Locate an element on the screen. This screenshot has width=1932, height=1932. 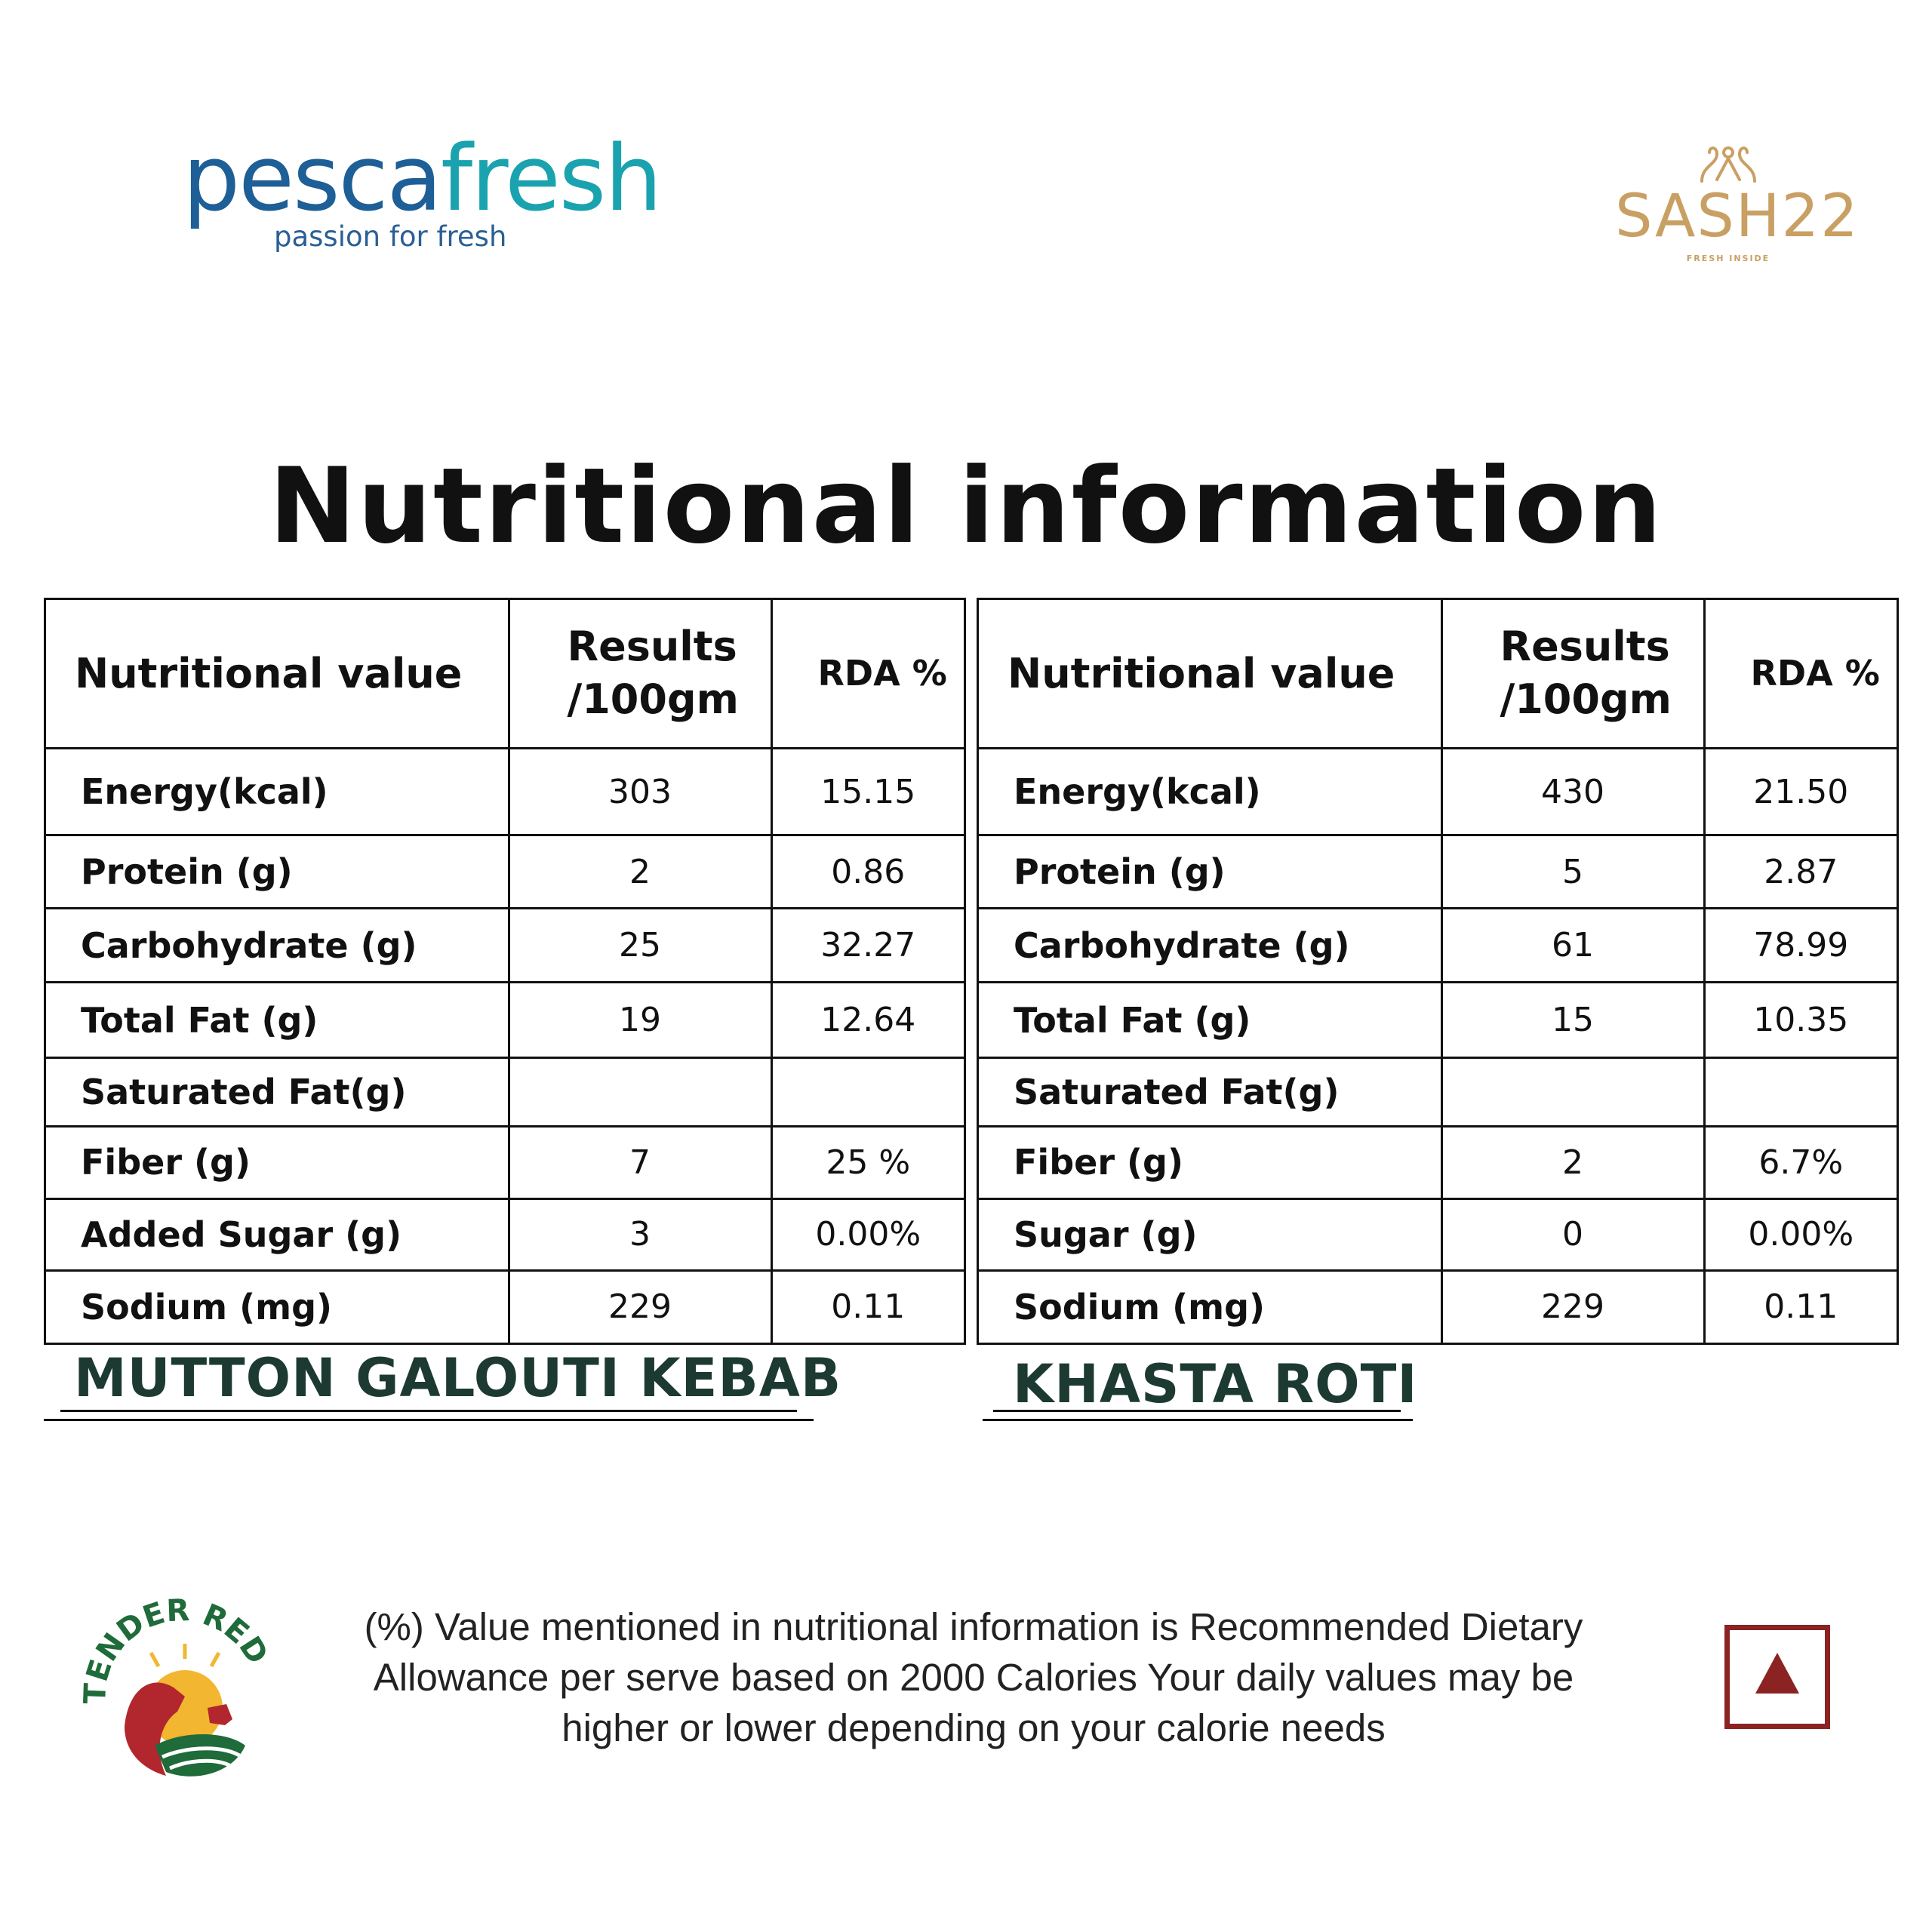
row-result: 430 is located at coordinates (1573, 791).